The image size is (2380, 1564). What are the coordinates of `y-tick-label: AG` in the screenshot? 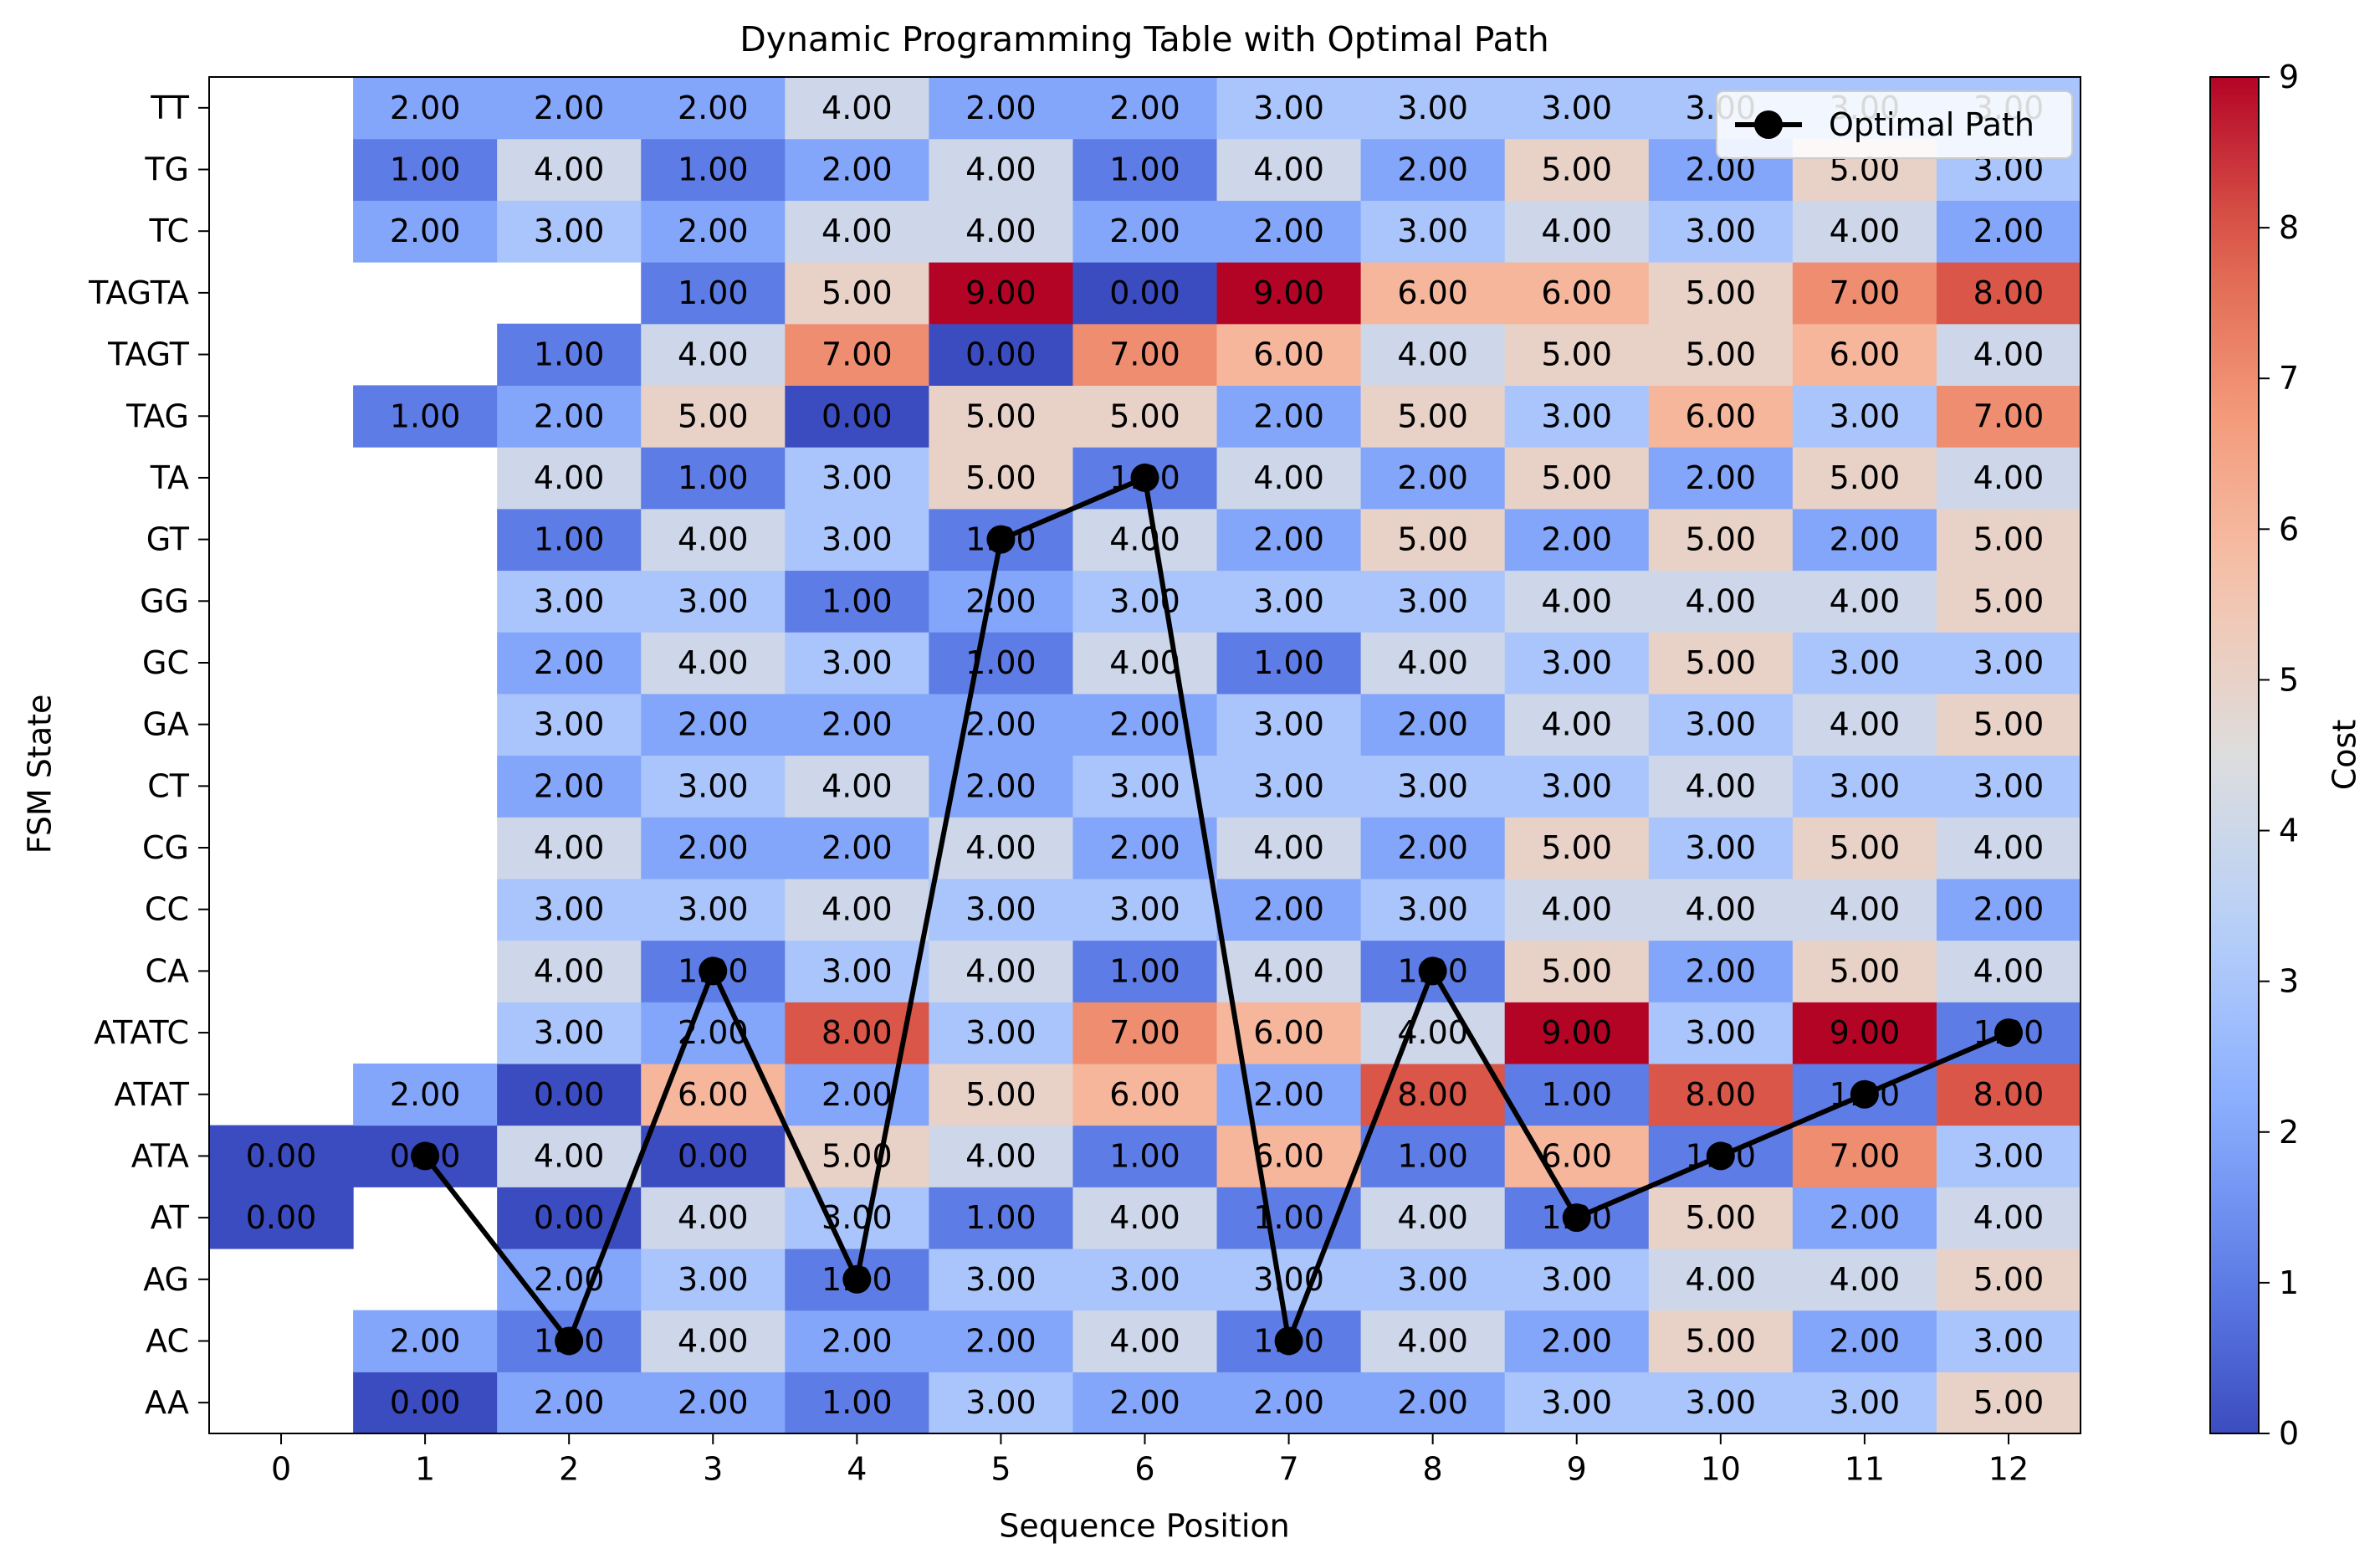 It's located at (166, 1280).